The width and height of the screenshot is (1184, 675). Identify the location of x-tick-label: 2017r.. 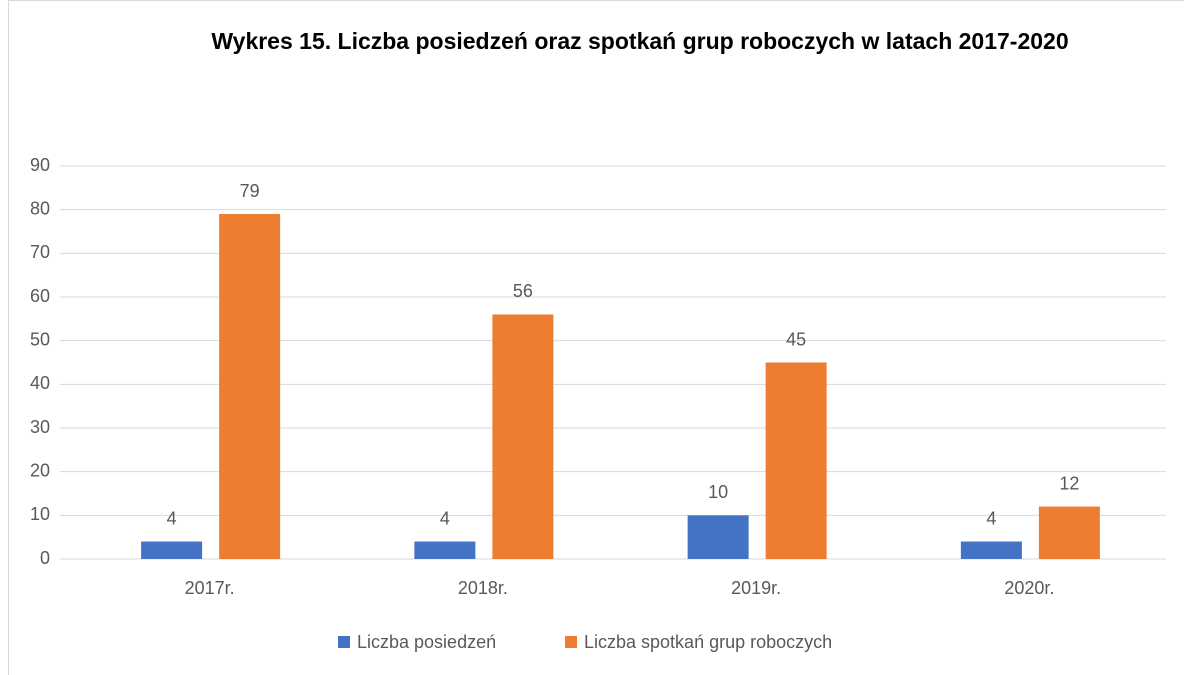
(210, 588).